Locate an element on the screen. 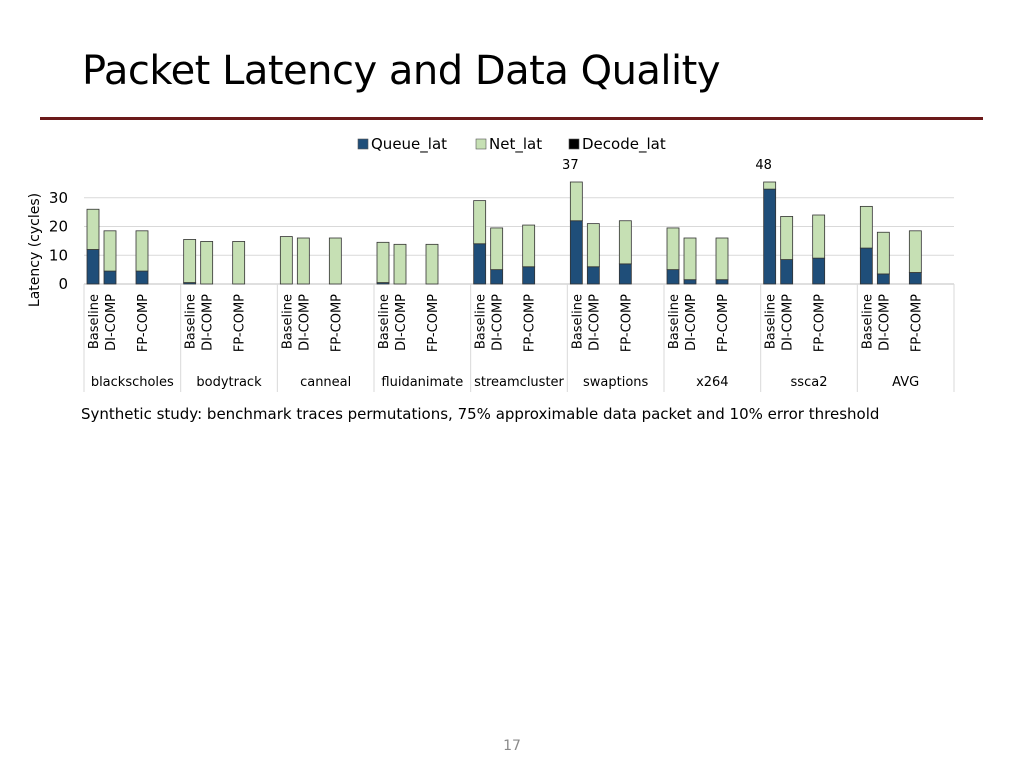 The image size is (1024, 768). group-label: swaptions is located at coordinates (616, 382).